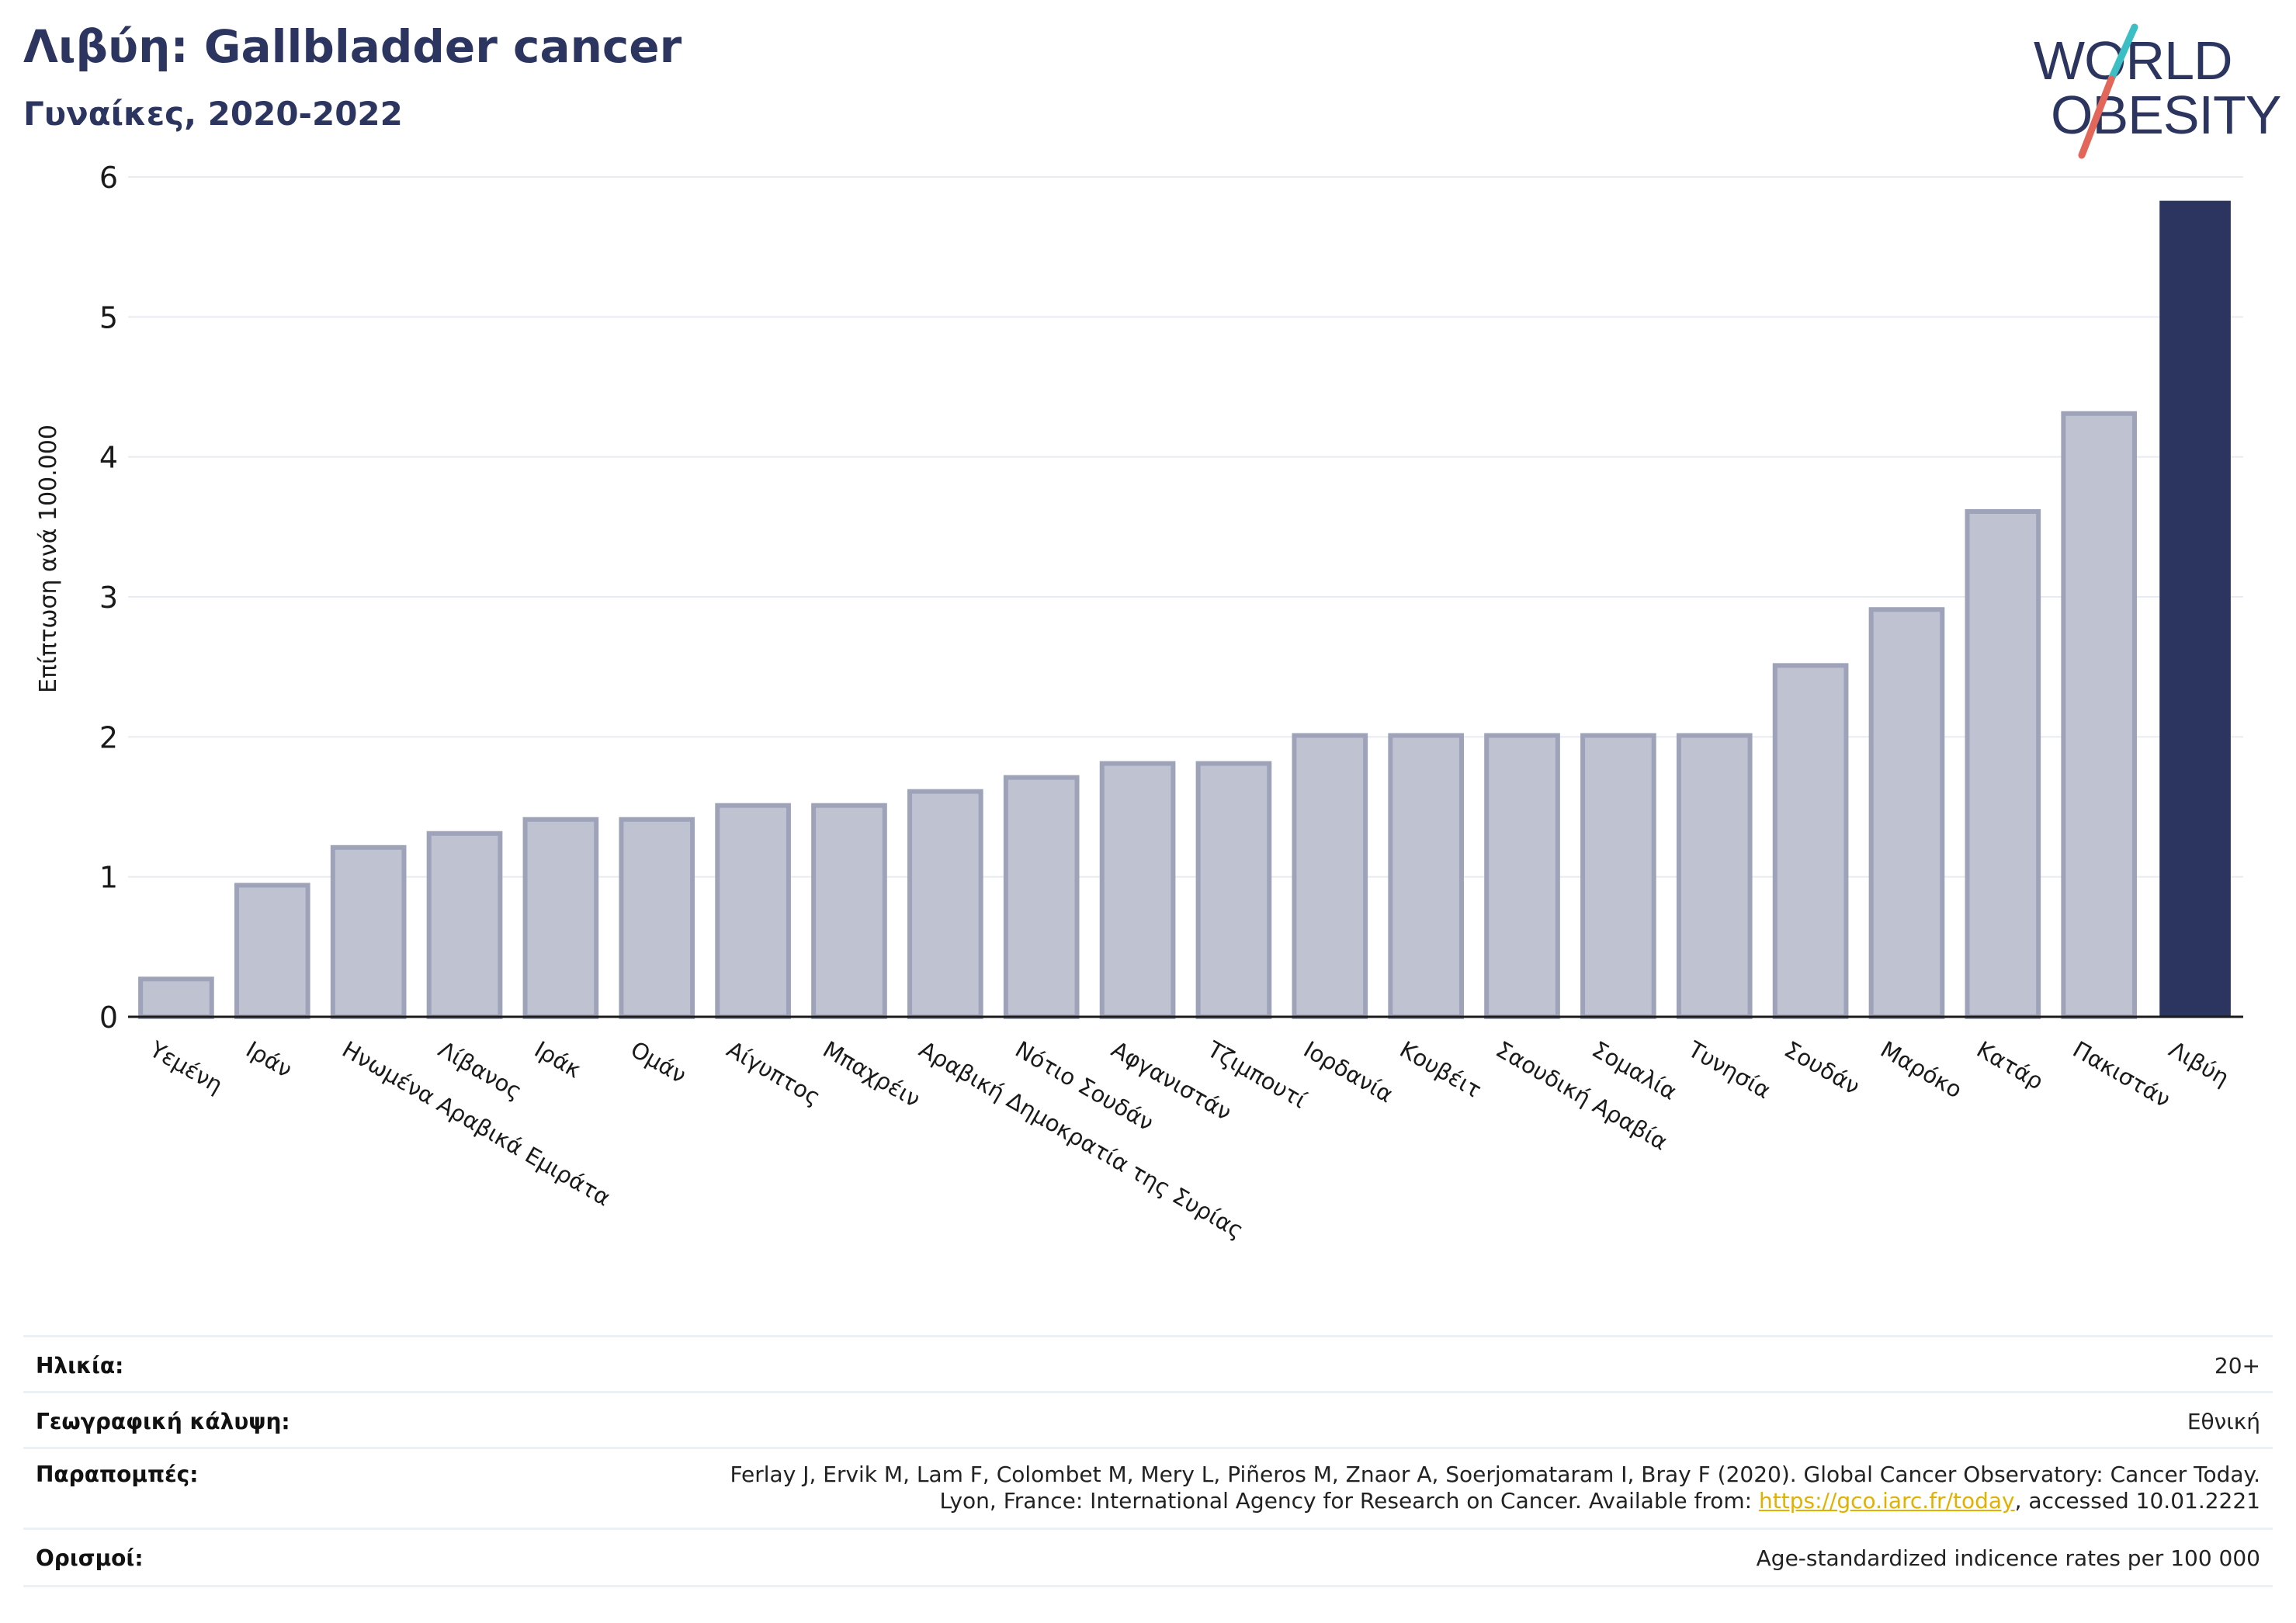 The width and height of the screenshot is (2296, 1623). I want to click on info-row-age: Ηλικία: 20+, so click(1148, 1365).